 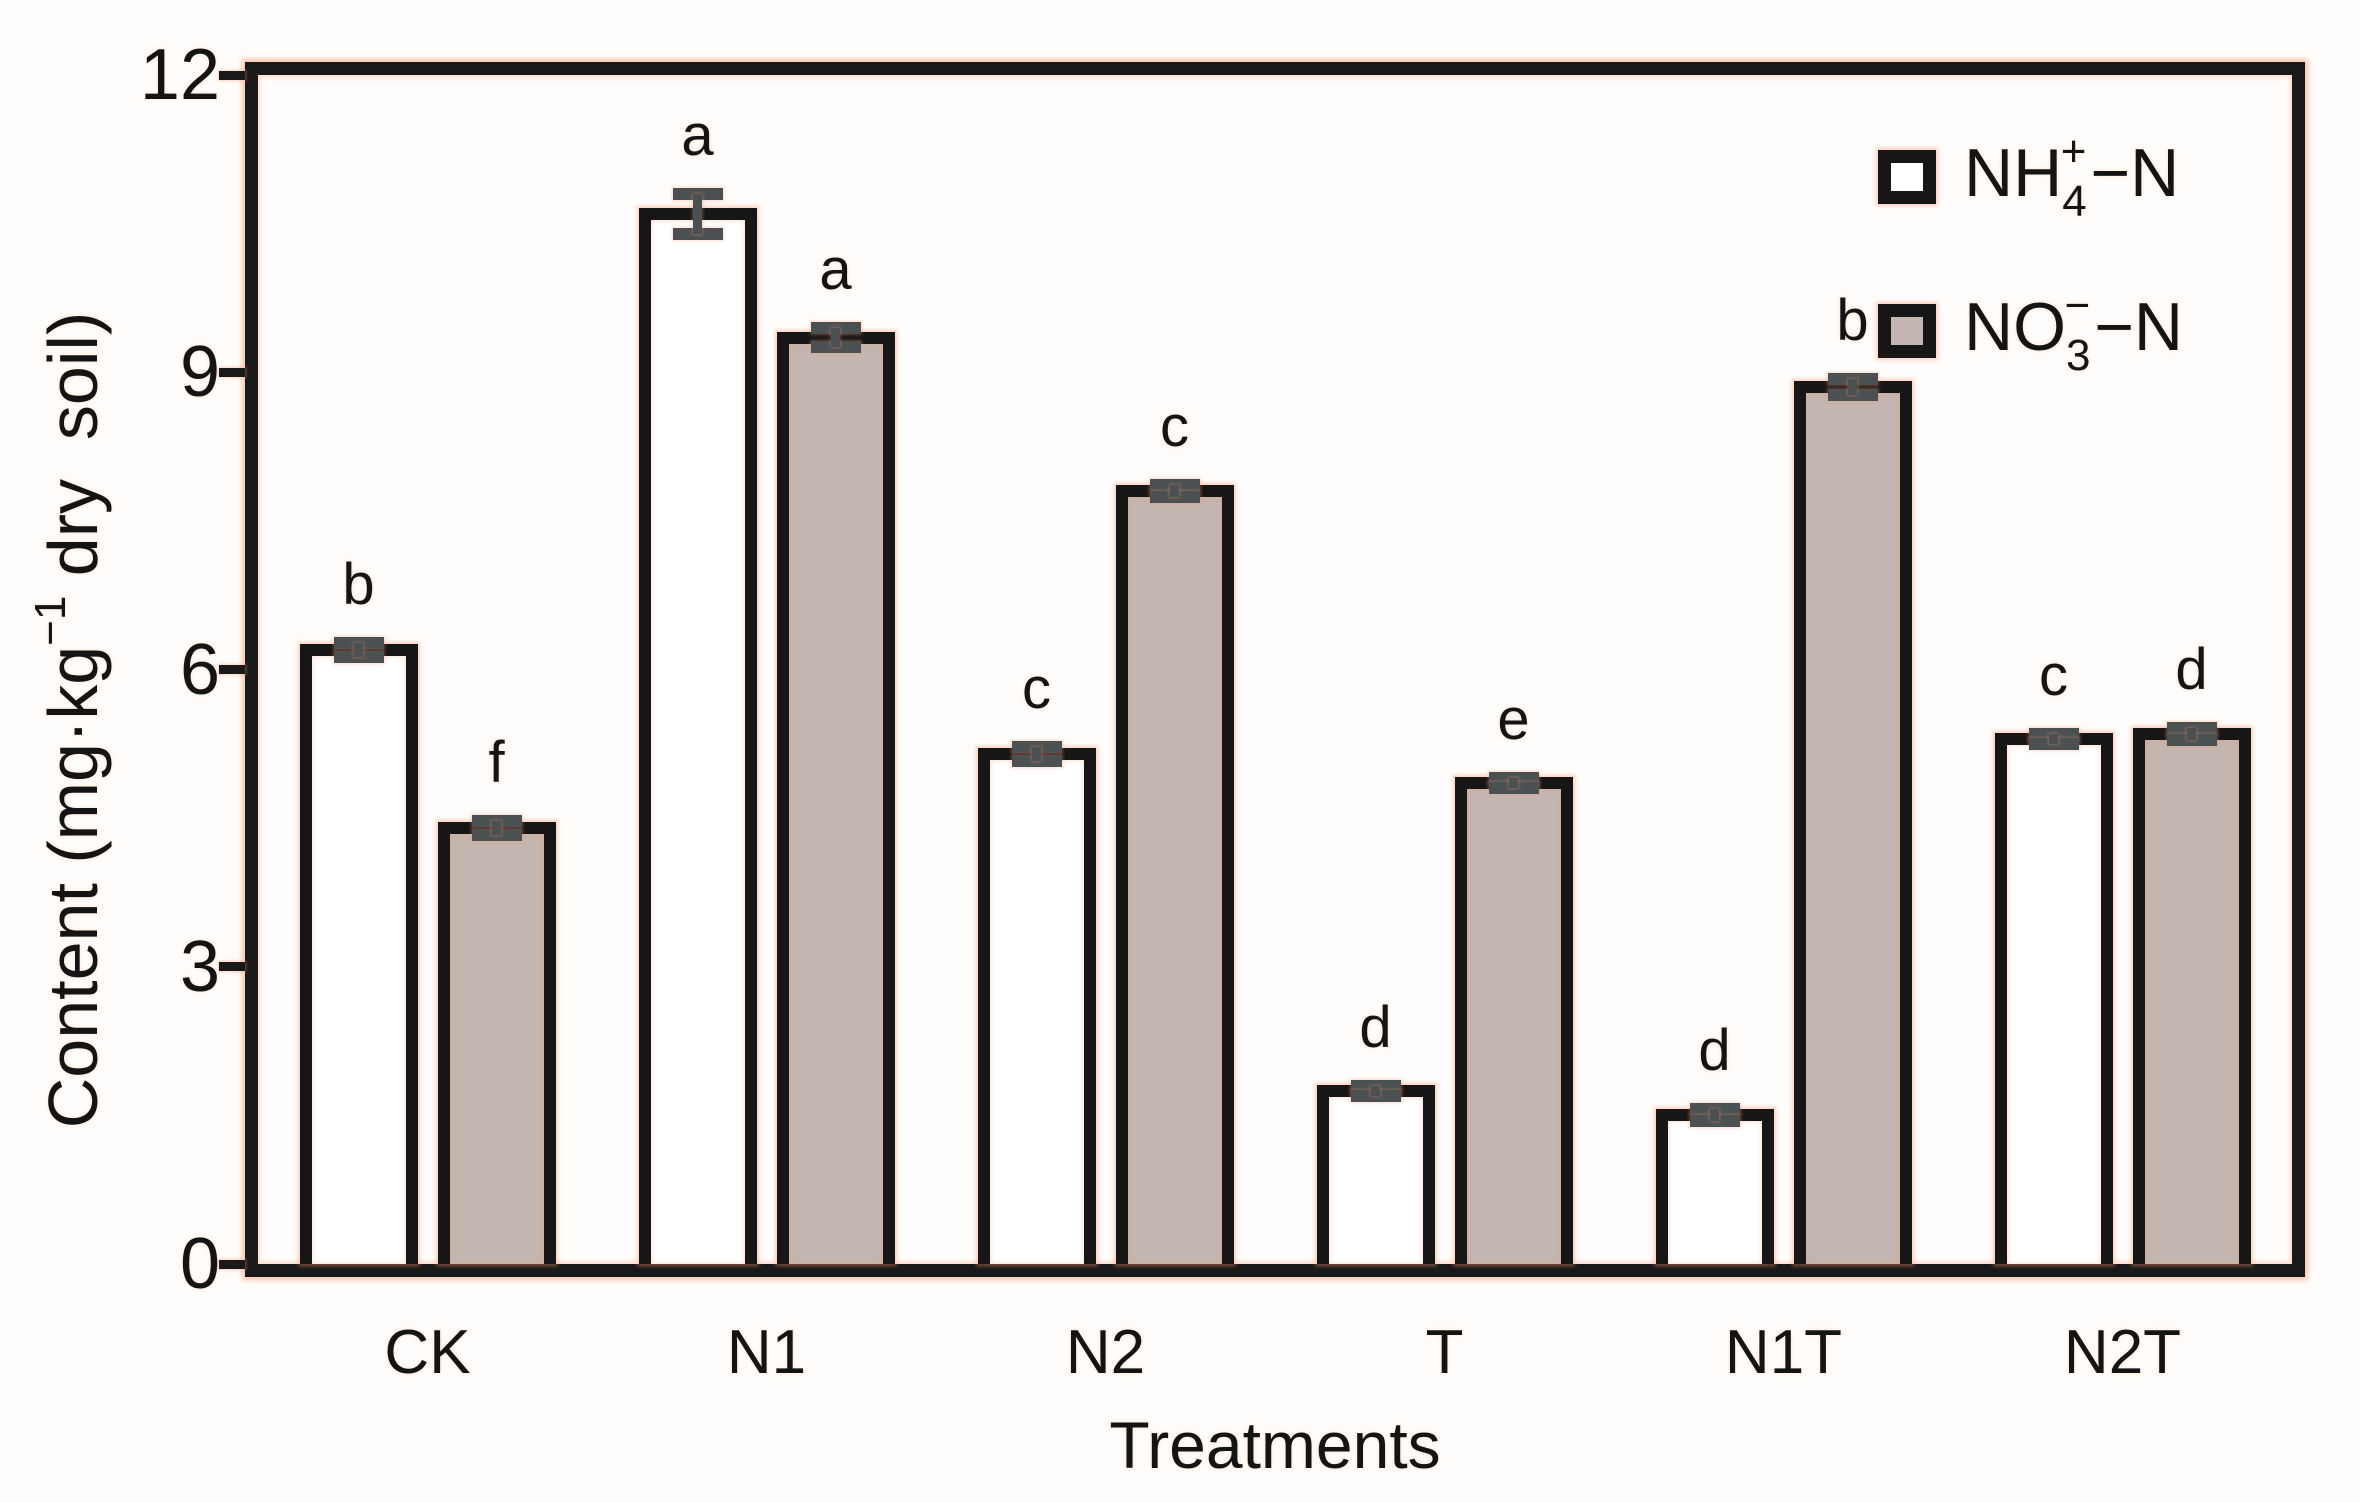 What do you see at coordinates (1174, 427) in the screenshot?
I see `sig-letter-n2-no3-n: c` at bounding box center [1174, 427].